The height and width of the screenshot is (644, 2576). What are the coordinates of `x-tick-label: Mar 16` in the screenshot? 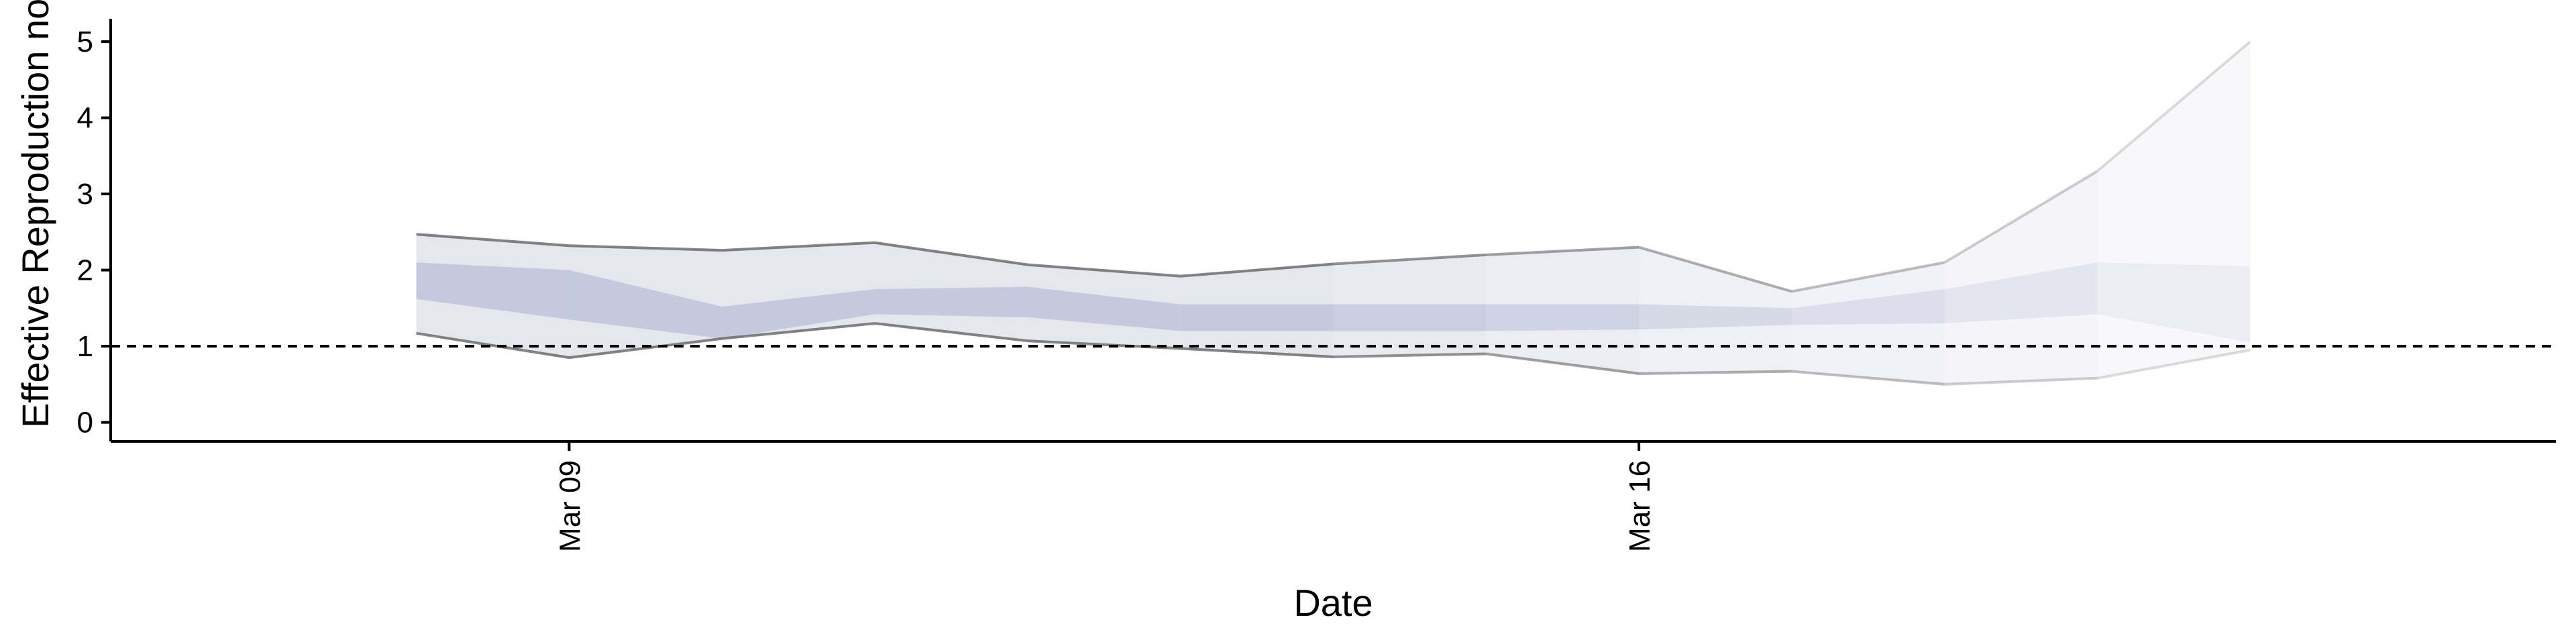 It's located at (1639, 506).